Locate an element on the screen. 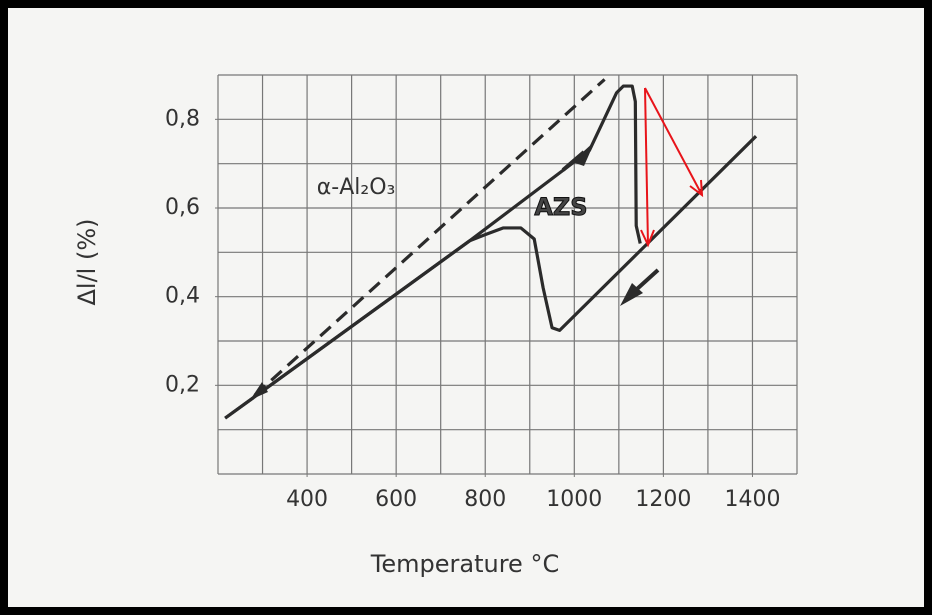  x-tick-label: 1000 is located at coordinates (574, 499).